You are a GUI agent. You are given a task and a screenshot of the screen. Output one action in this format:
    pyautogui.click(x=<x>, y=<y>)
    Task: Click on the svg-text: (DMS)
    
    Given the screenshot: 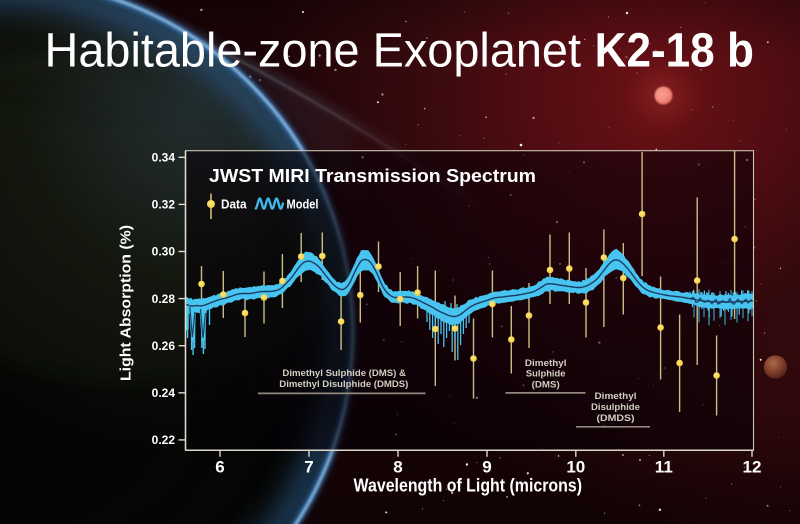 What is the action you would take?
    pyautogui.click(x=546, y=385)
    